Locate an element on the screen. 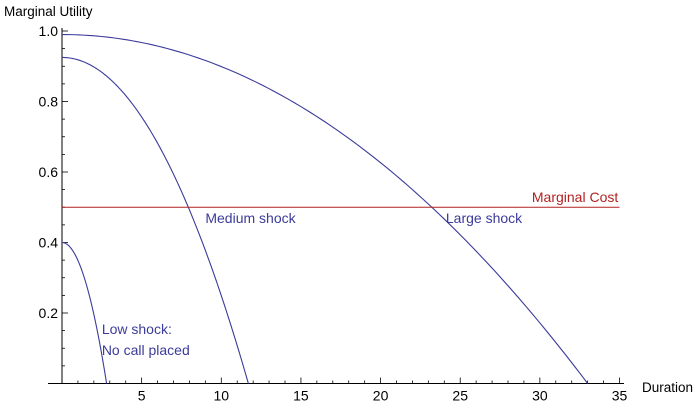  x-tick-label: 15 is located at coordinates (301, 396).